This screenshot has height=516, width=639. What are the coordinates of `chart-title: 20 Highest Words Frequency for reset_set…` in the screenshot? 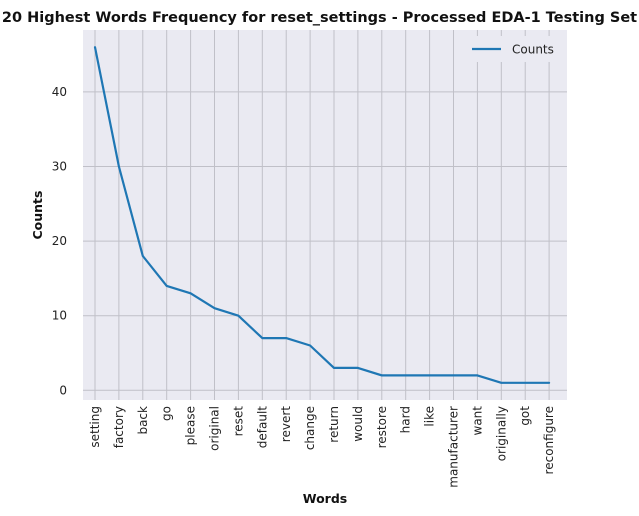 It's located at (319, 18).